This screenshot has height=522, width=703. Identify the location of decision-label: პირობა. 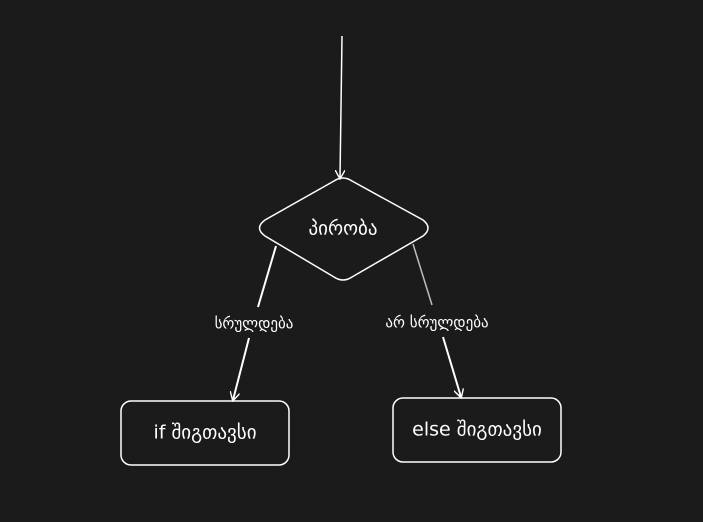
(342, 229).